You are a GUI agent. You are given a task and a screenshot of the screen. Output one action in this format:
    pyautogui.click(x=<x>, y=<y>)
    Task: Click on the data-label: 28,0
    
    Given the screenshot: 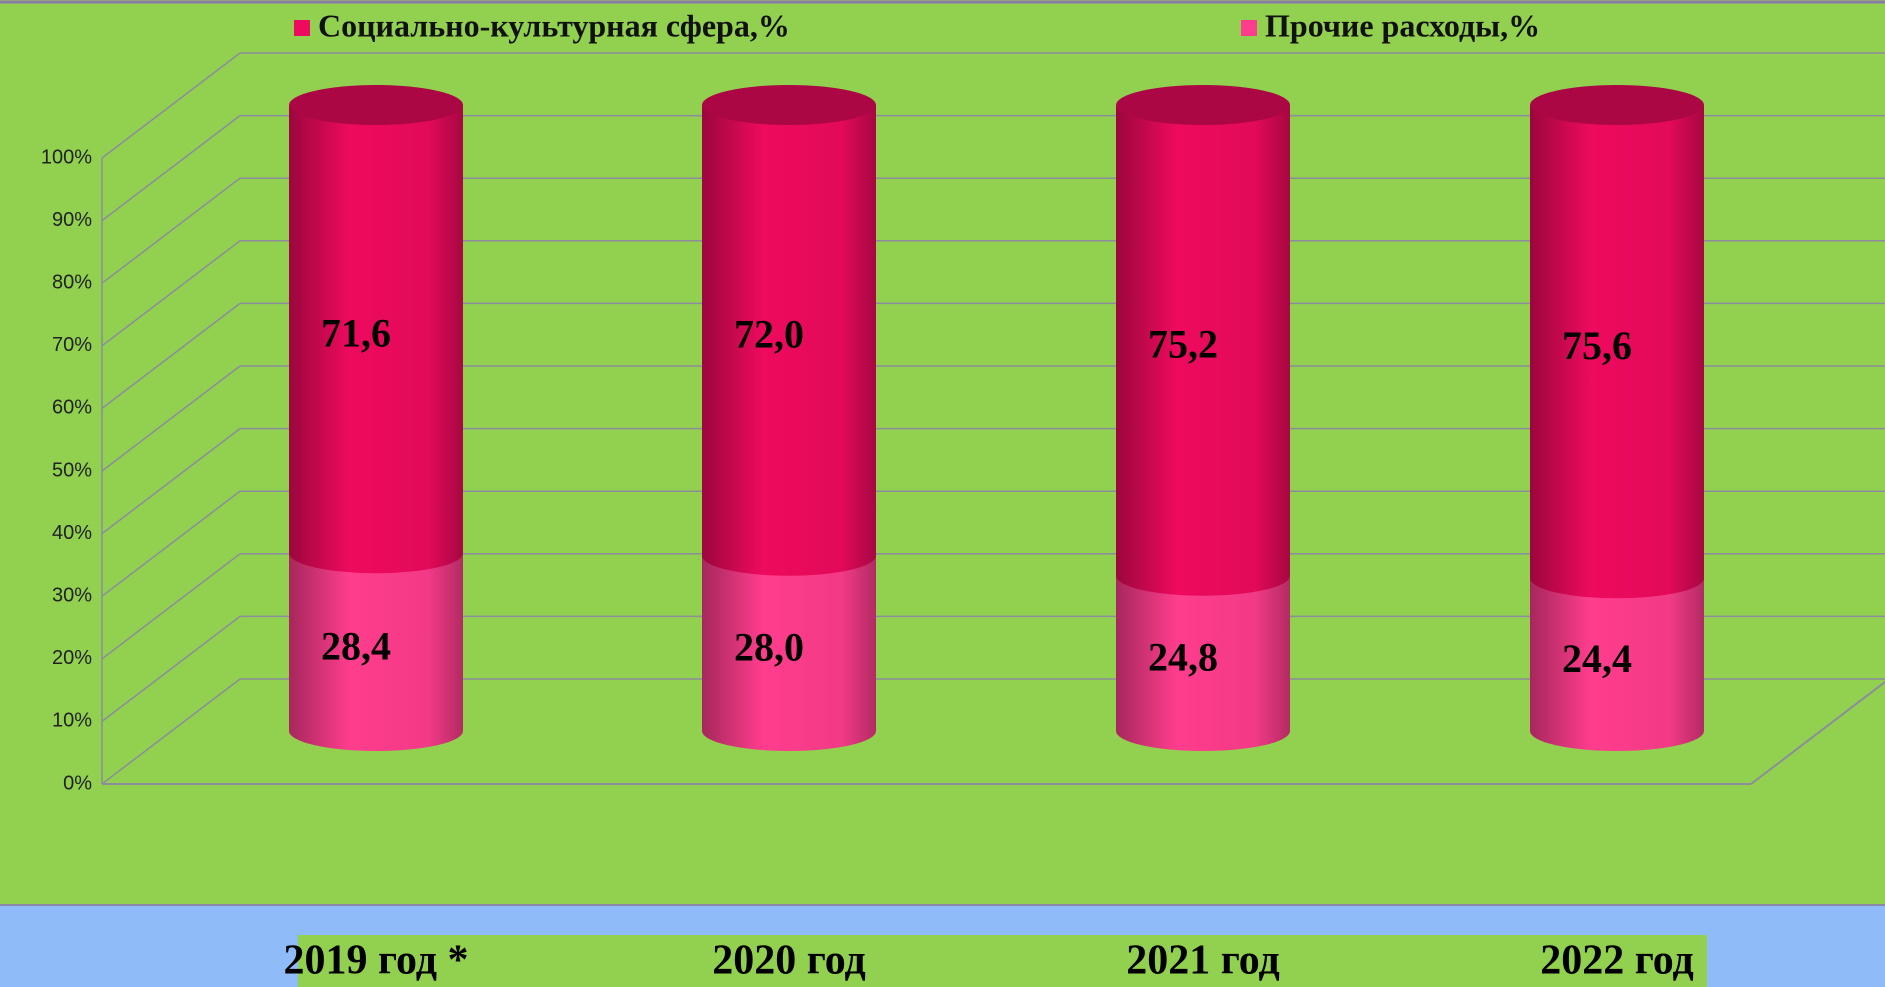 What is the action you would take?
    pyautogui.click(x=769, y=647)
    